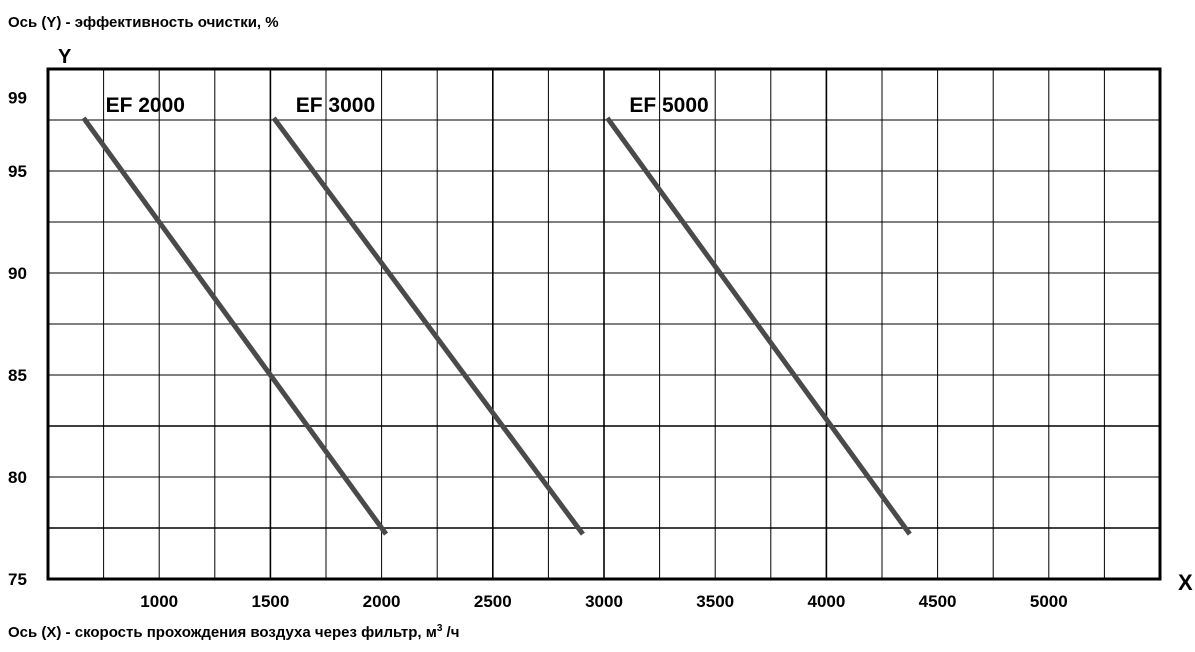  Describe the element at coordinates (1185, 582) in the screenshot. I see `x-axis-letter: X` at that location.